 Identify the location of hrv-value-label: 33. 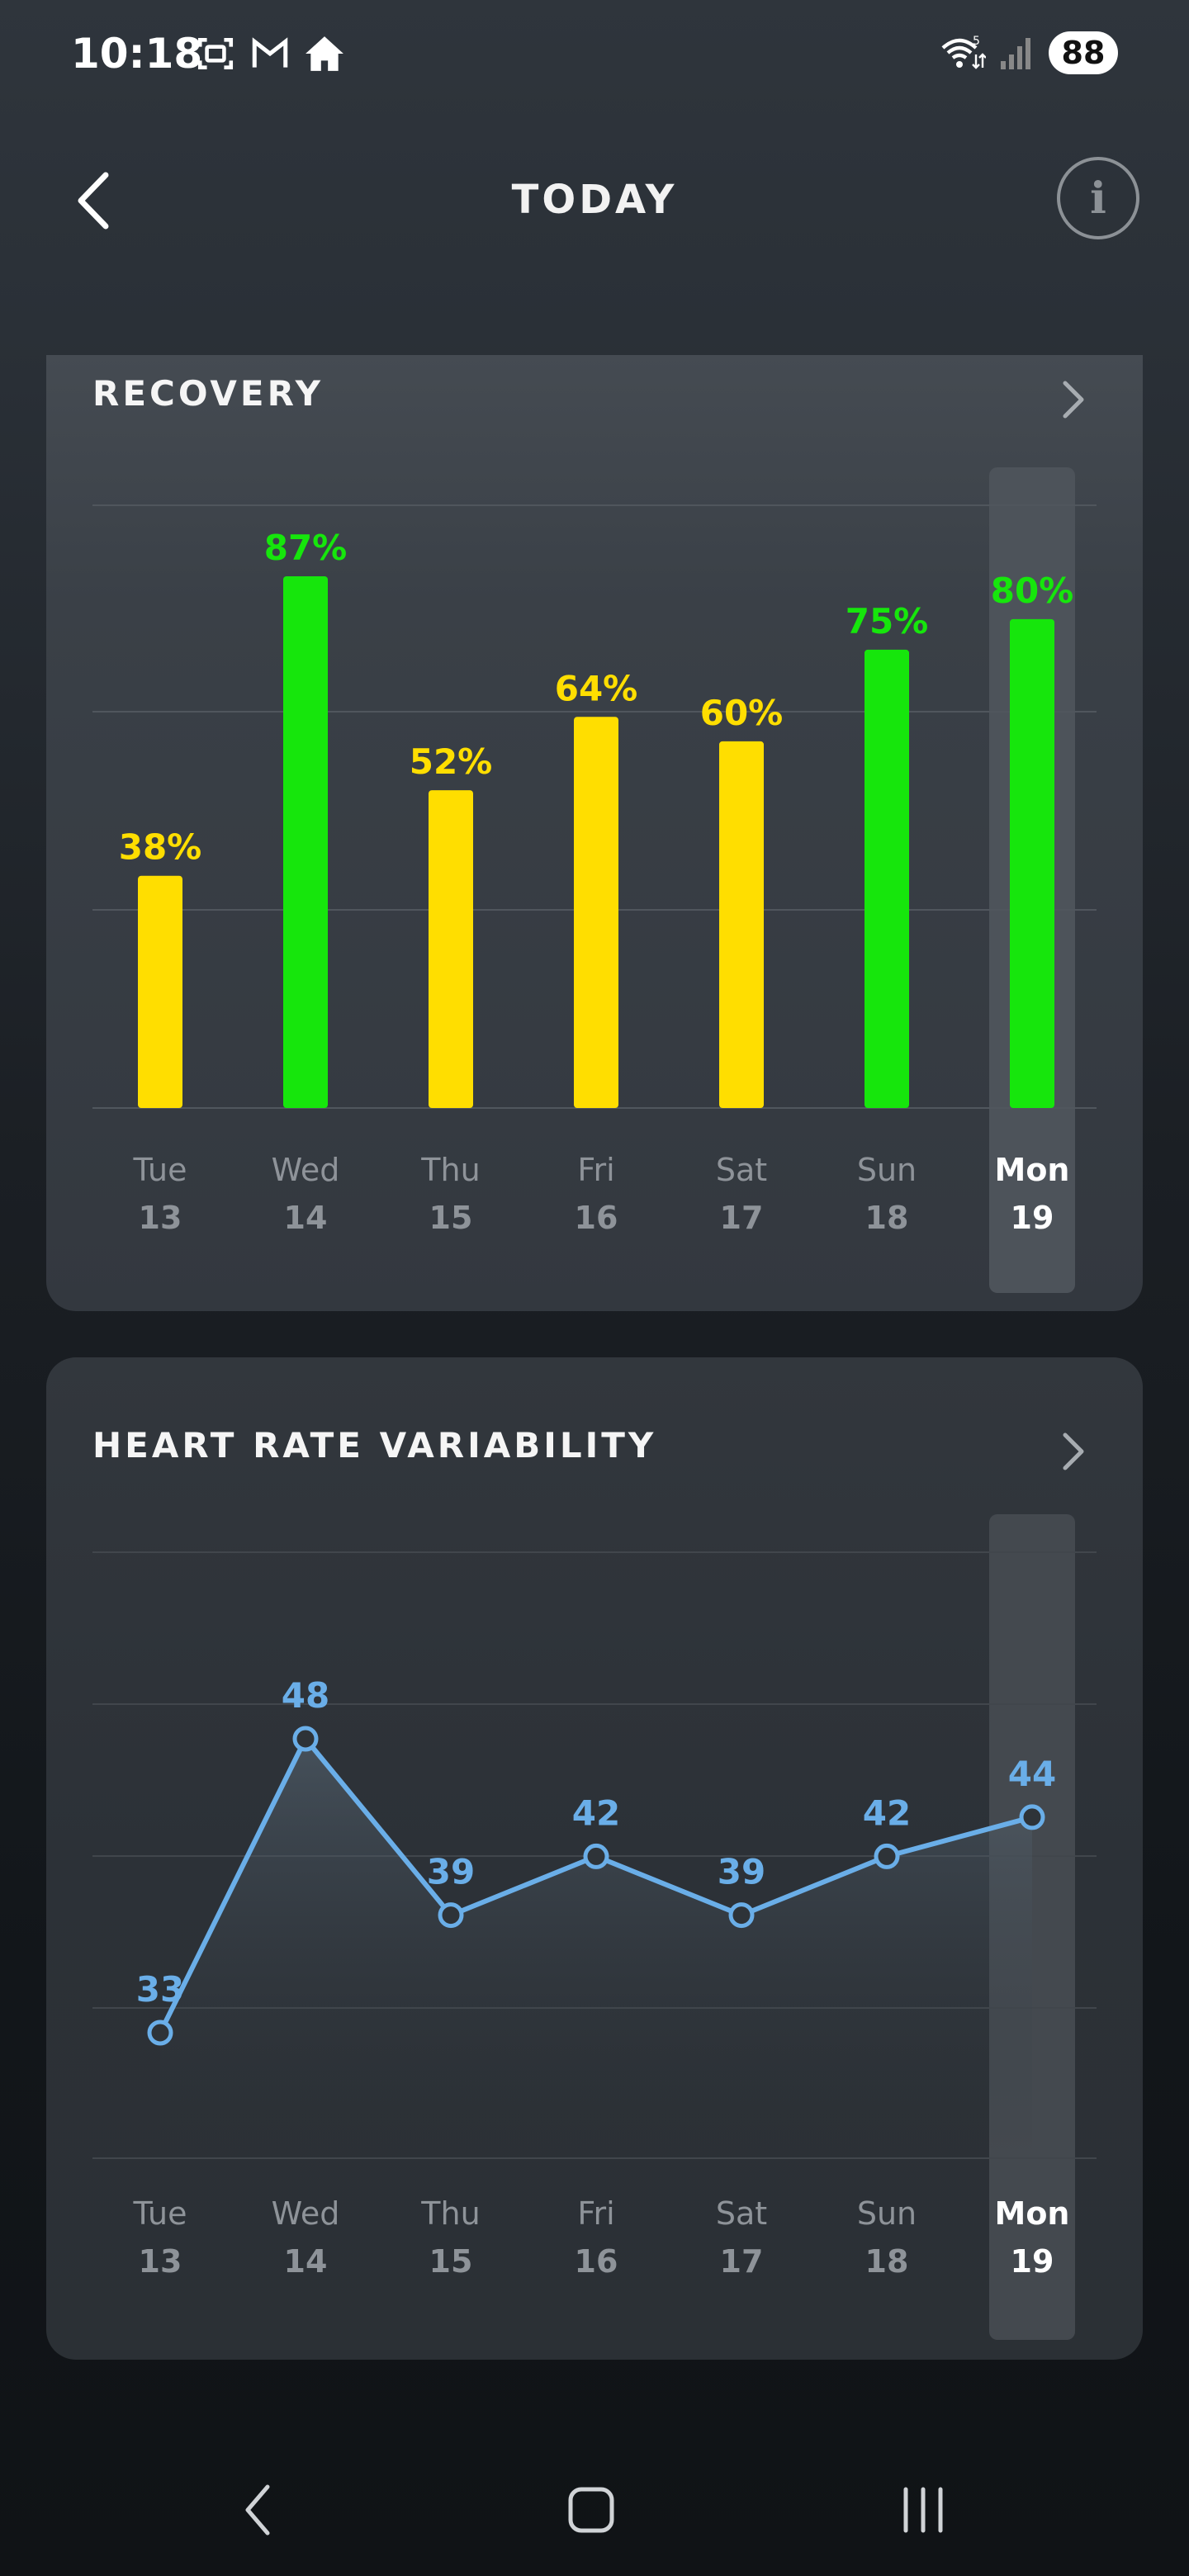
(160, 1989).